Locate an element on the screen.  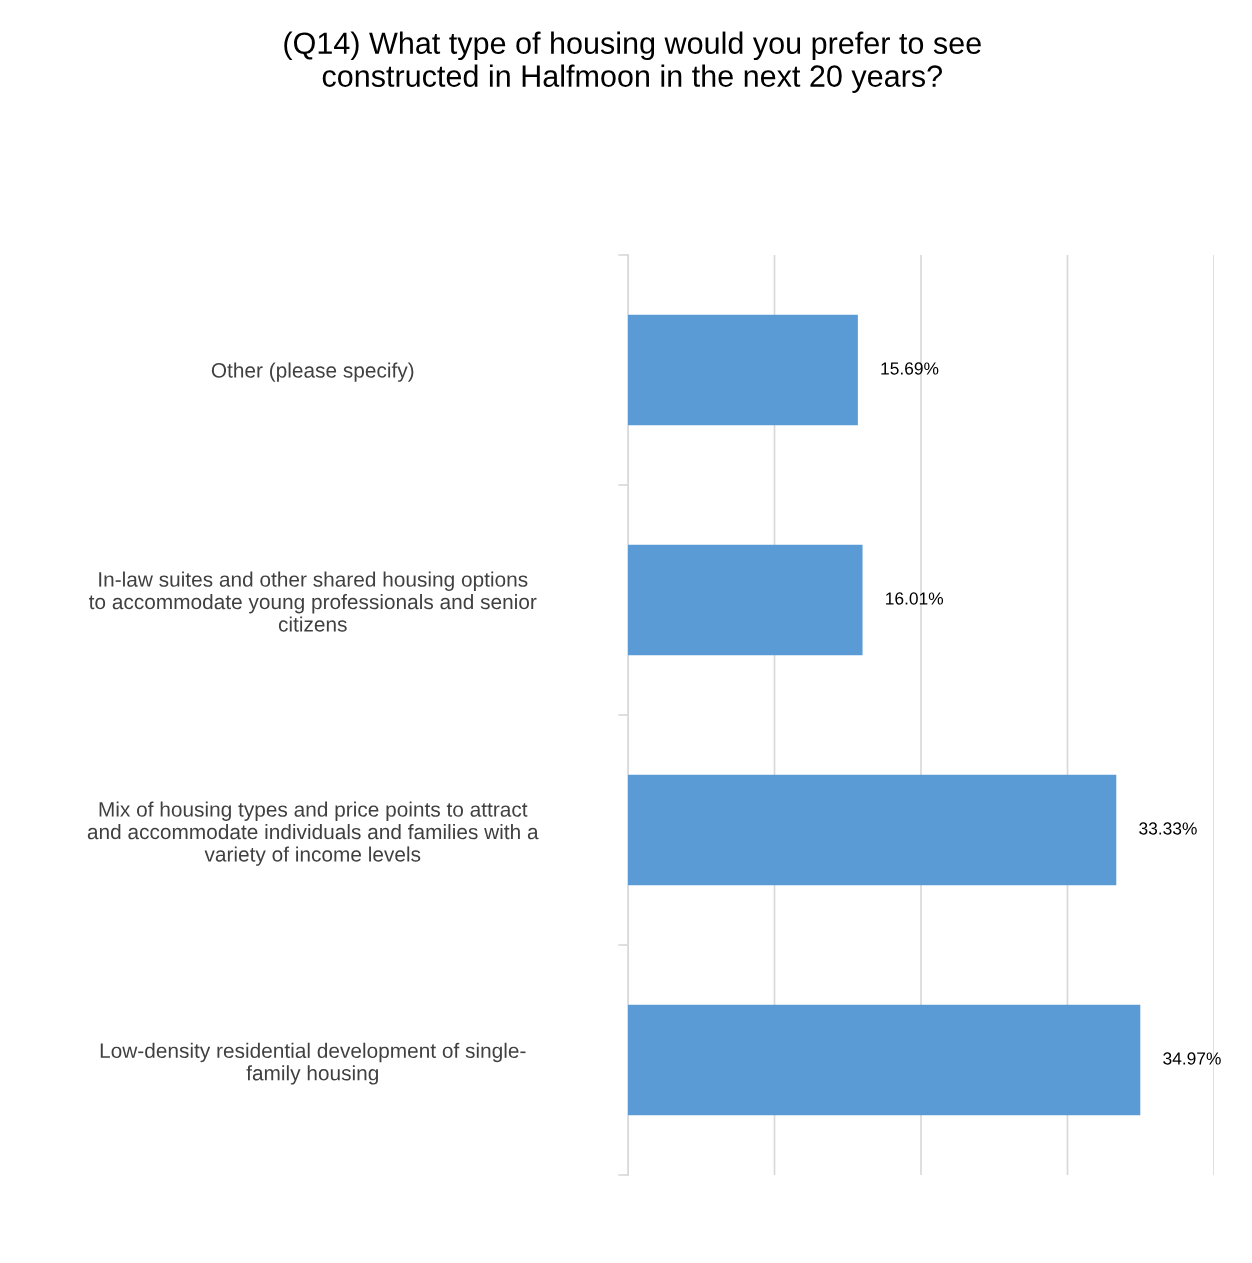
data-label: 15.69% is located at coordinates (910, 368).